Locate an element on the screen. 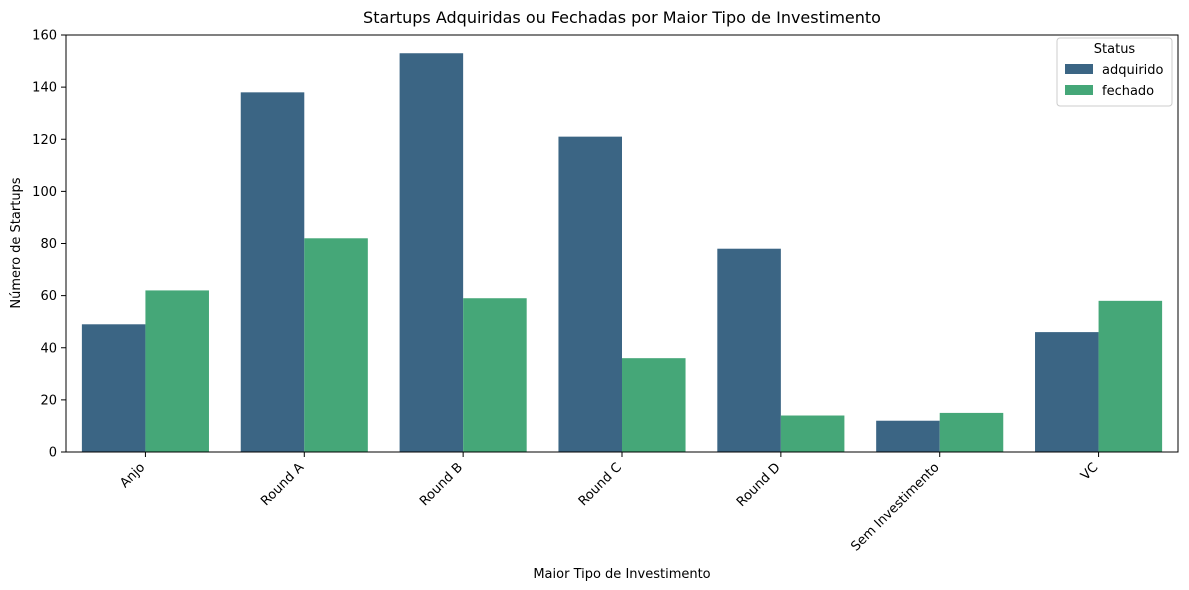 This screenshot has height=590, width=1189. legend-swatch-fechado is located at coordinates (1079, 90).